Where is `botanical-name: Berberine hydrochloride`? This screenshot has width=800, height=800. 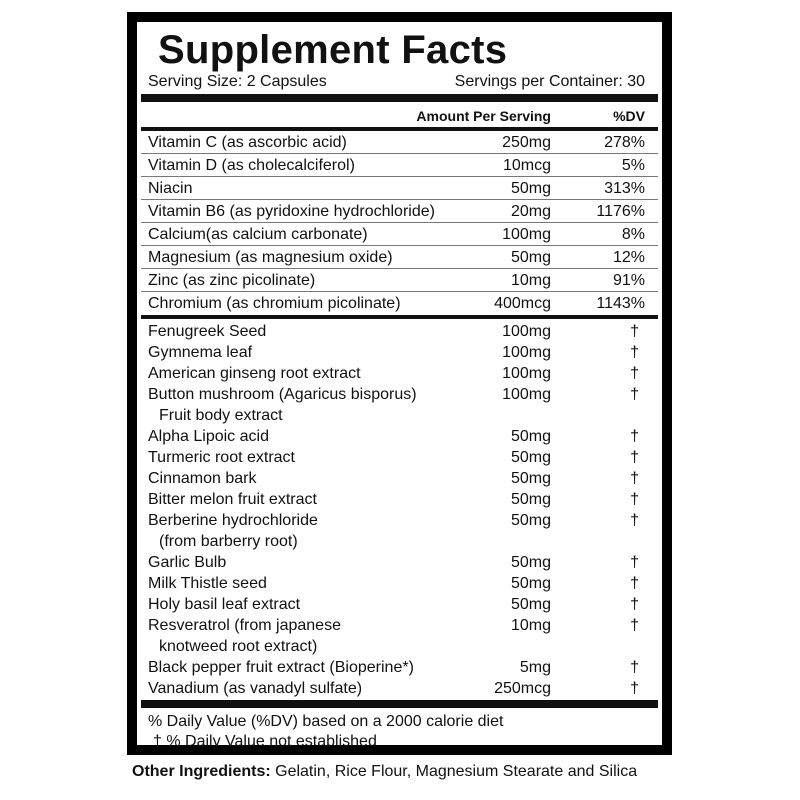
botanical-name: Berberine hydrochloride is located at coordinates (233, 520).